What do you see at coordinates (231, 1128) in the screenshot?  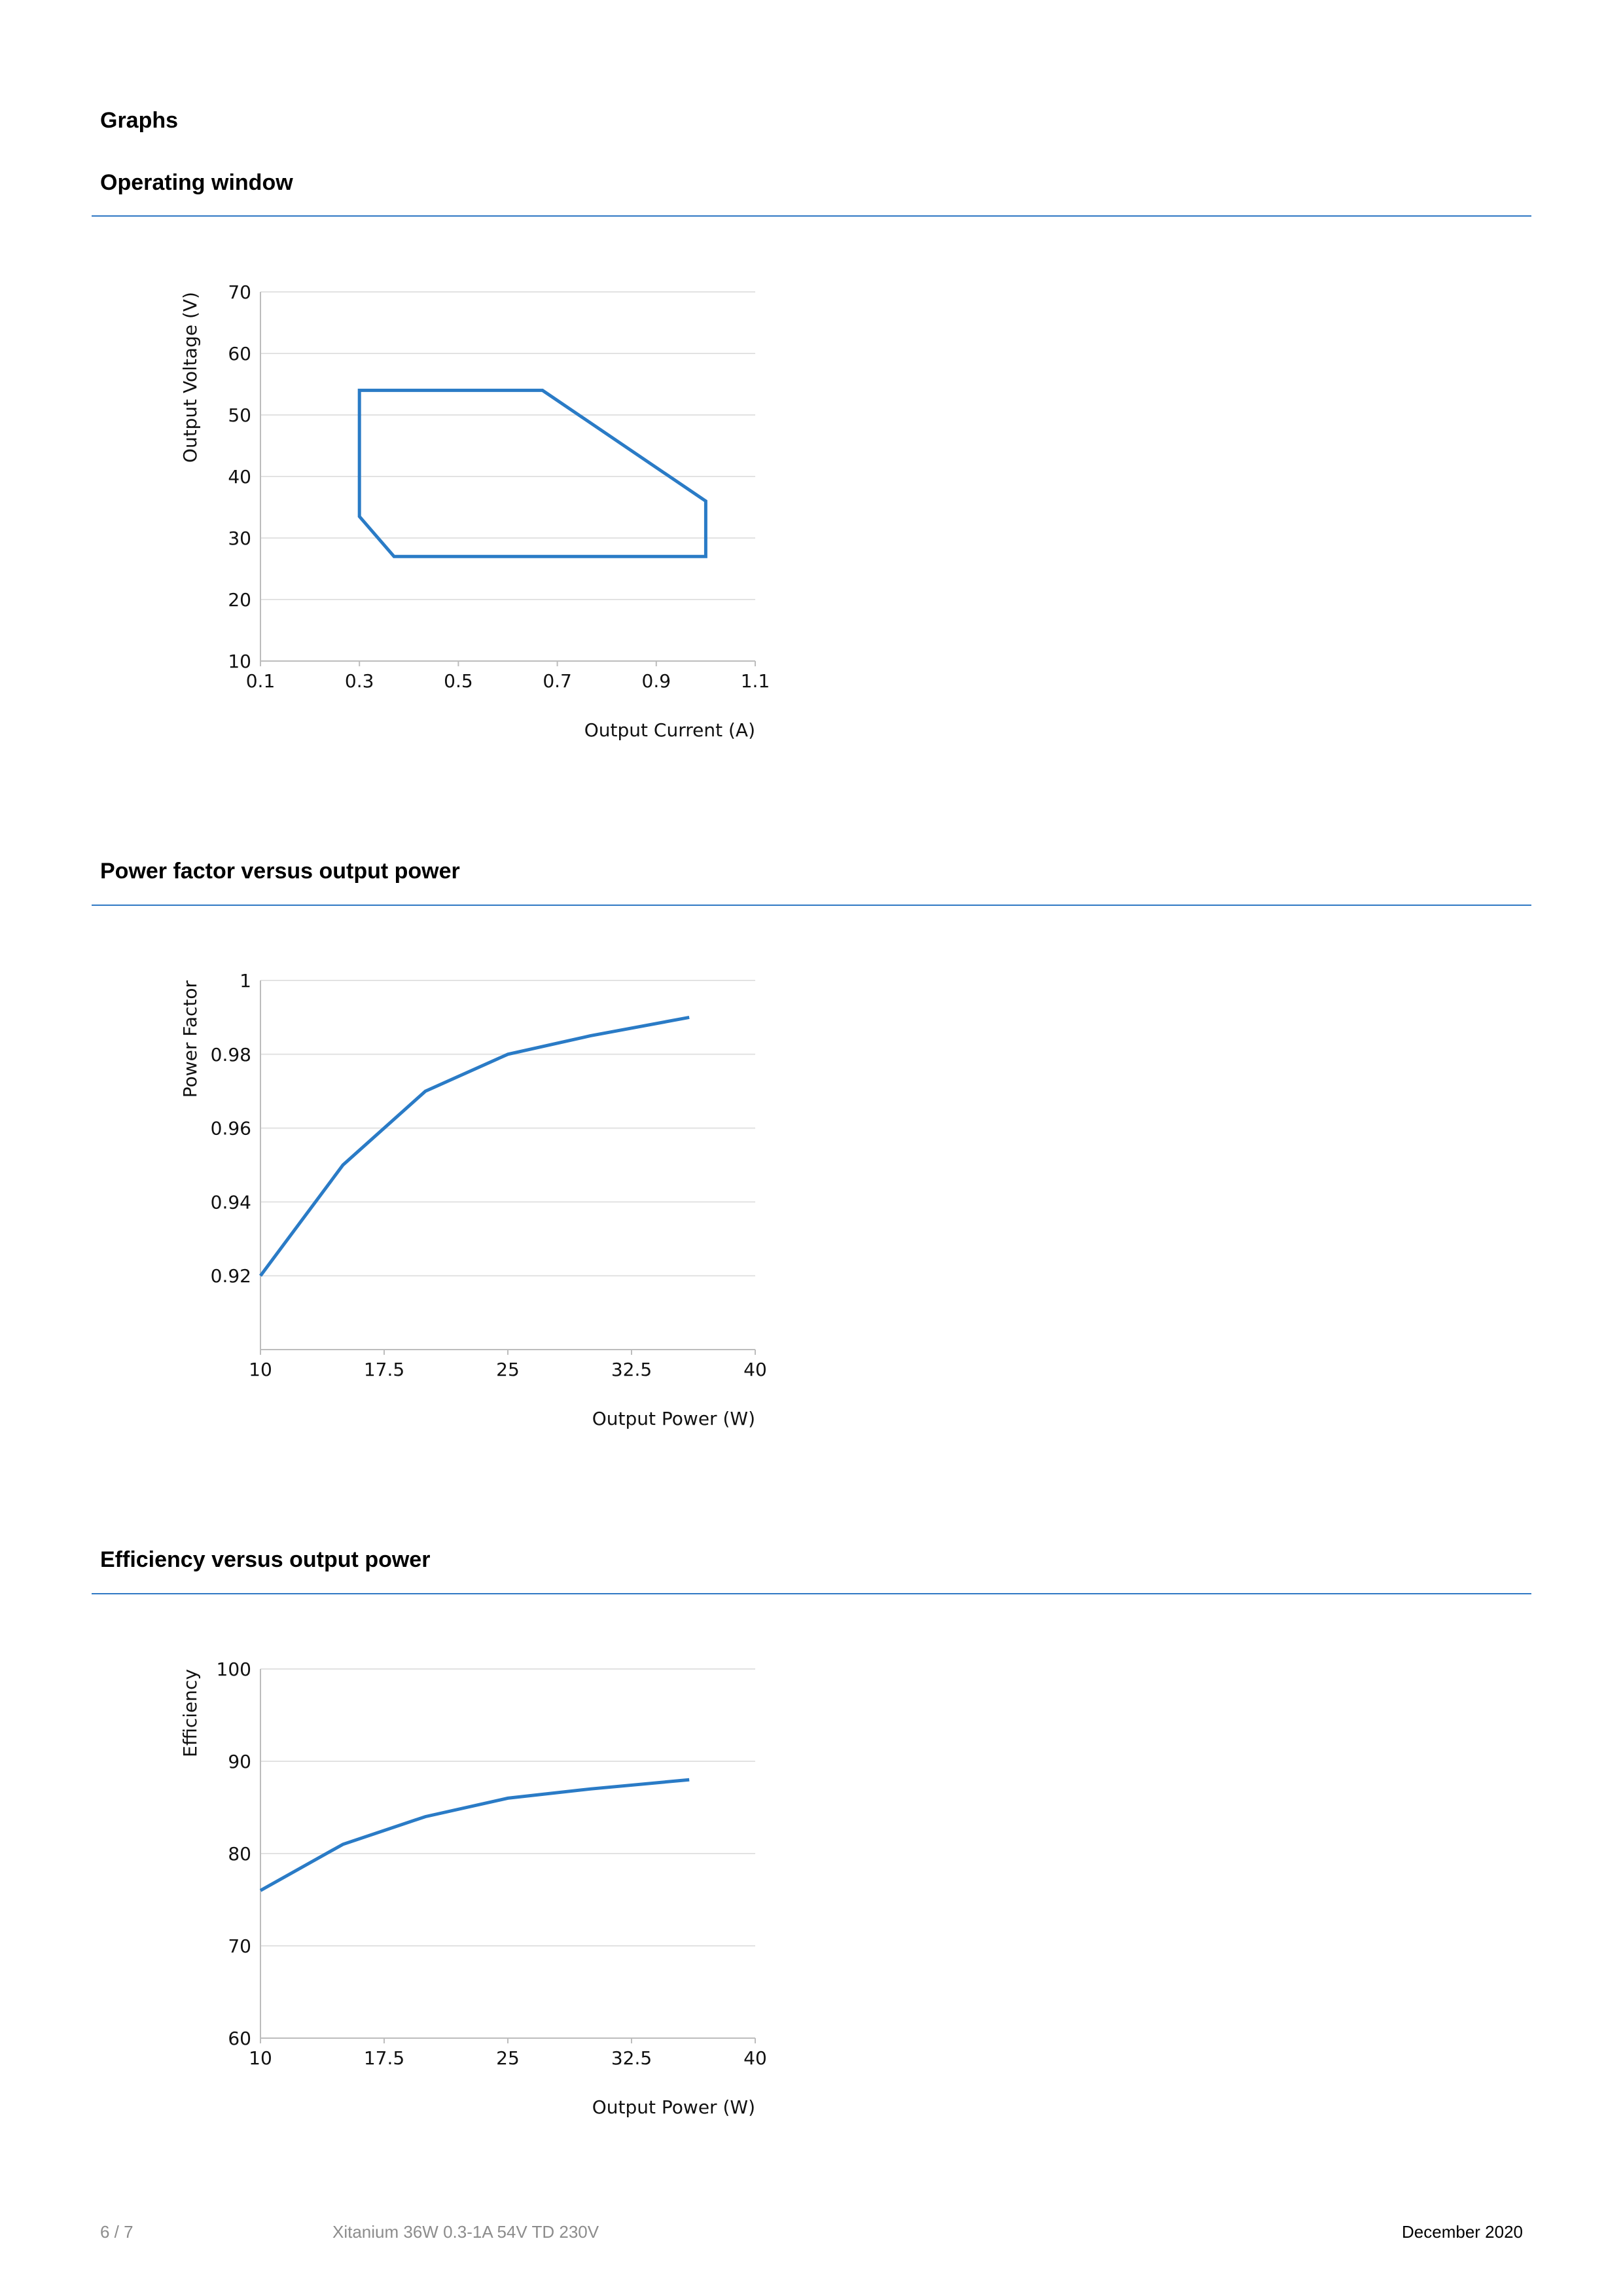 I see `y-tick-label: 0.96` at bounding box center [231, 1128].